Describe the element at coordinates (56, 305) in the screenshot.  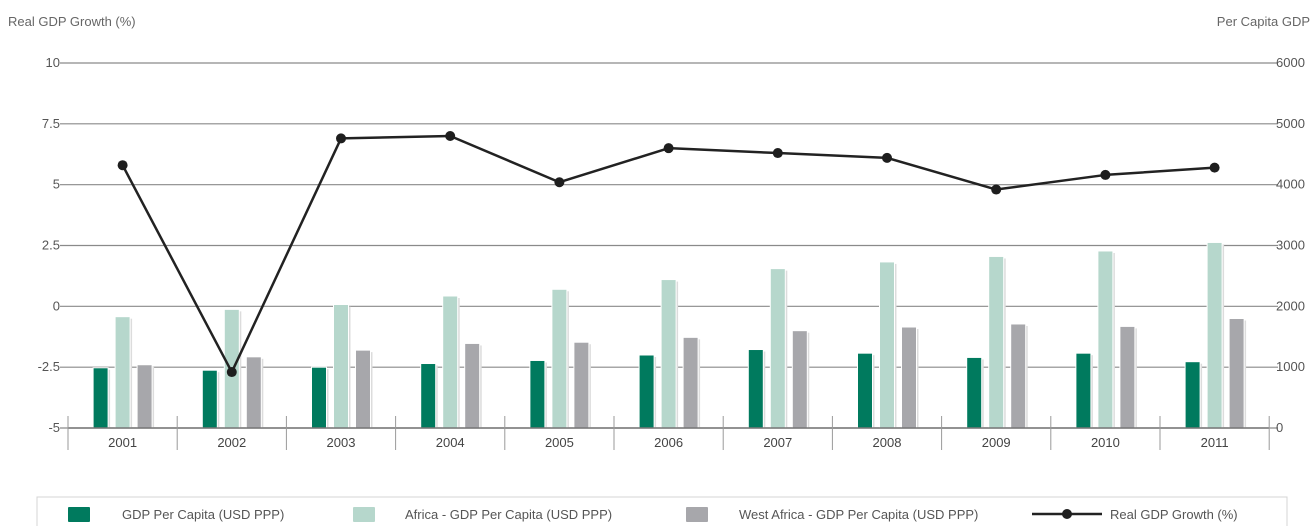
I see `left-tick-label: 0` at that location.